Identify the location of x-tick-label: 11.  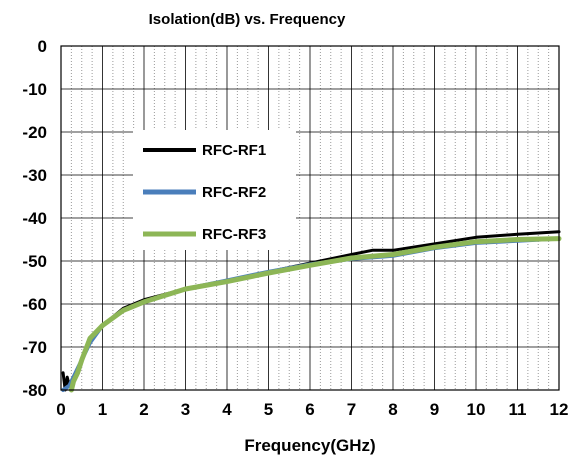
(518, 409).